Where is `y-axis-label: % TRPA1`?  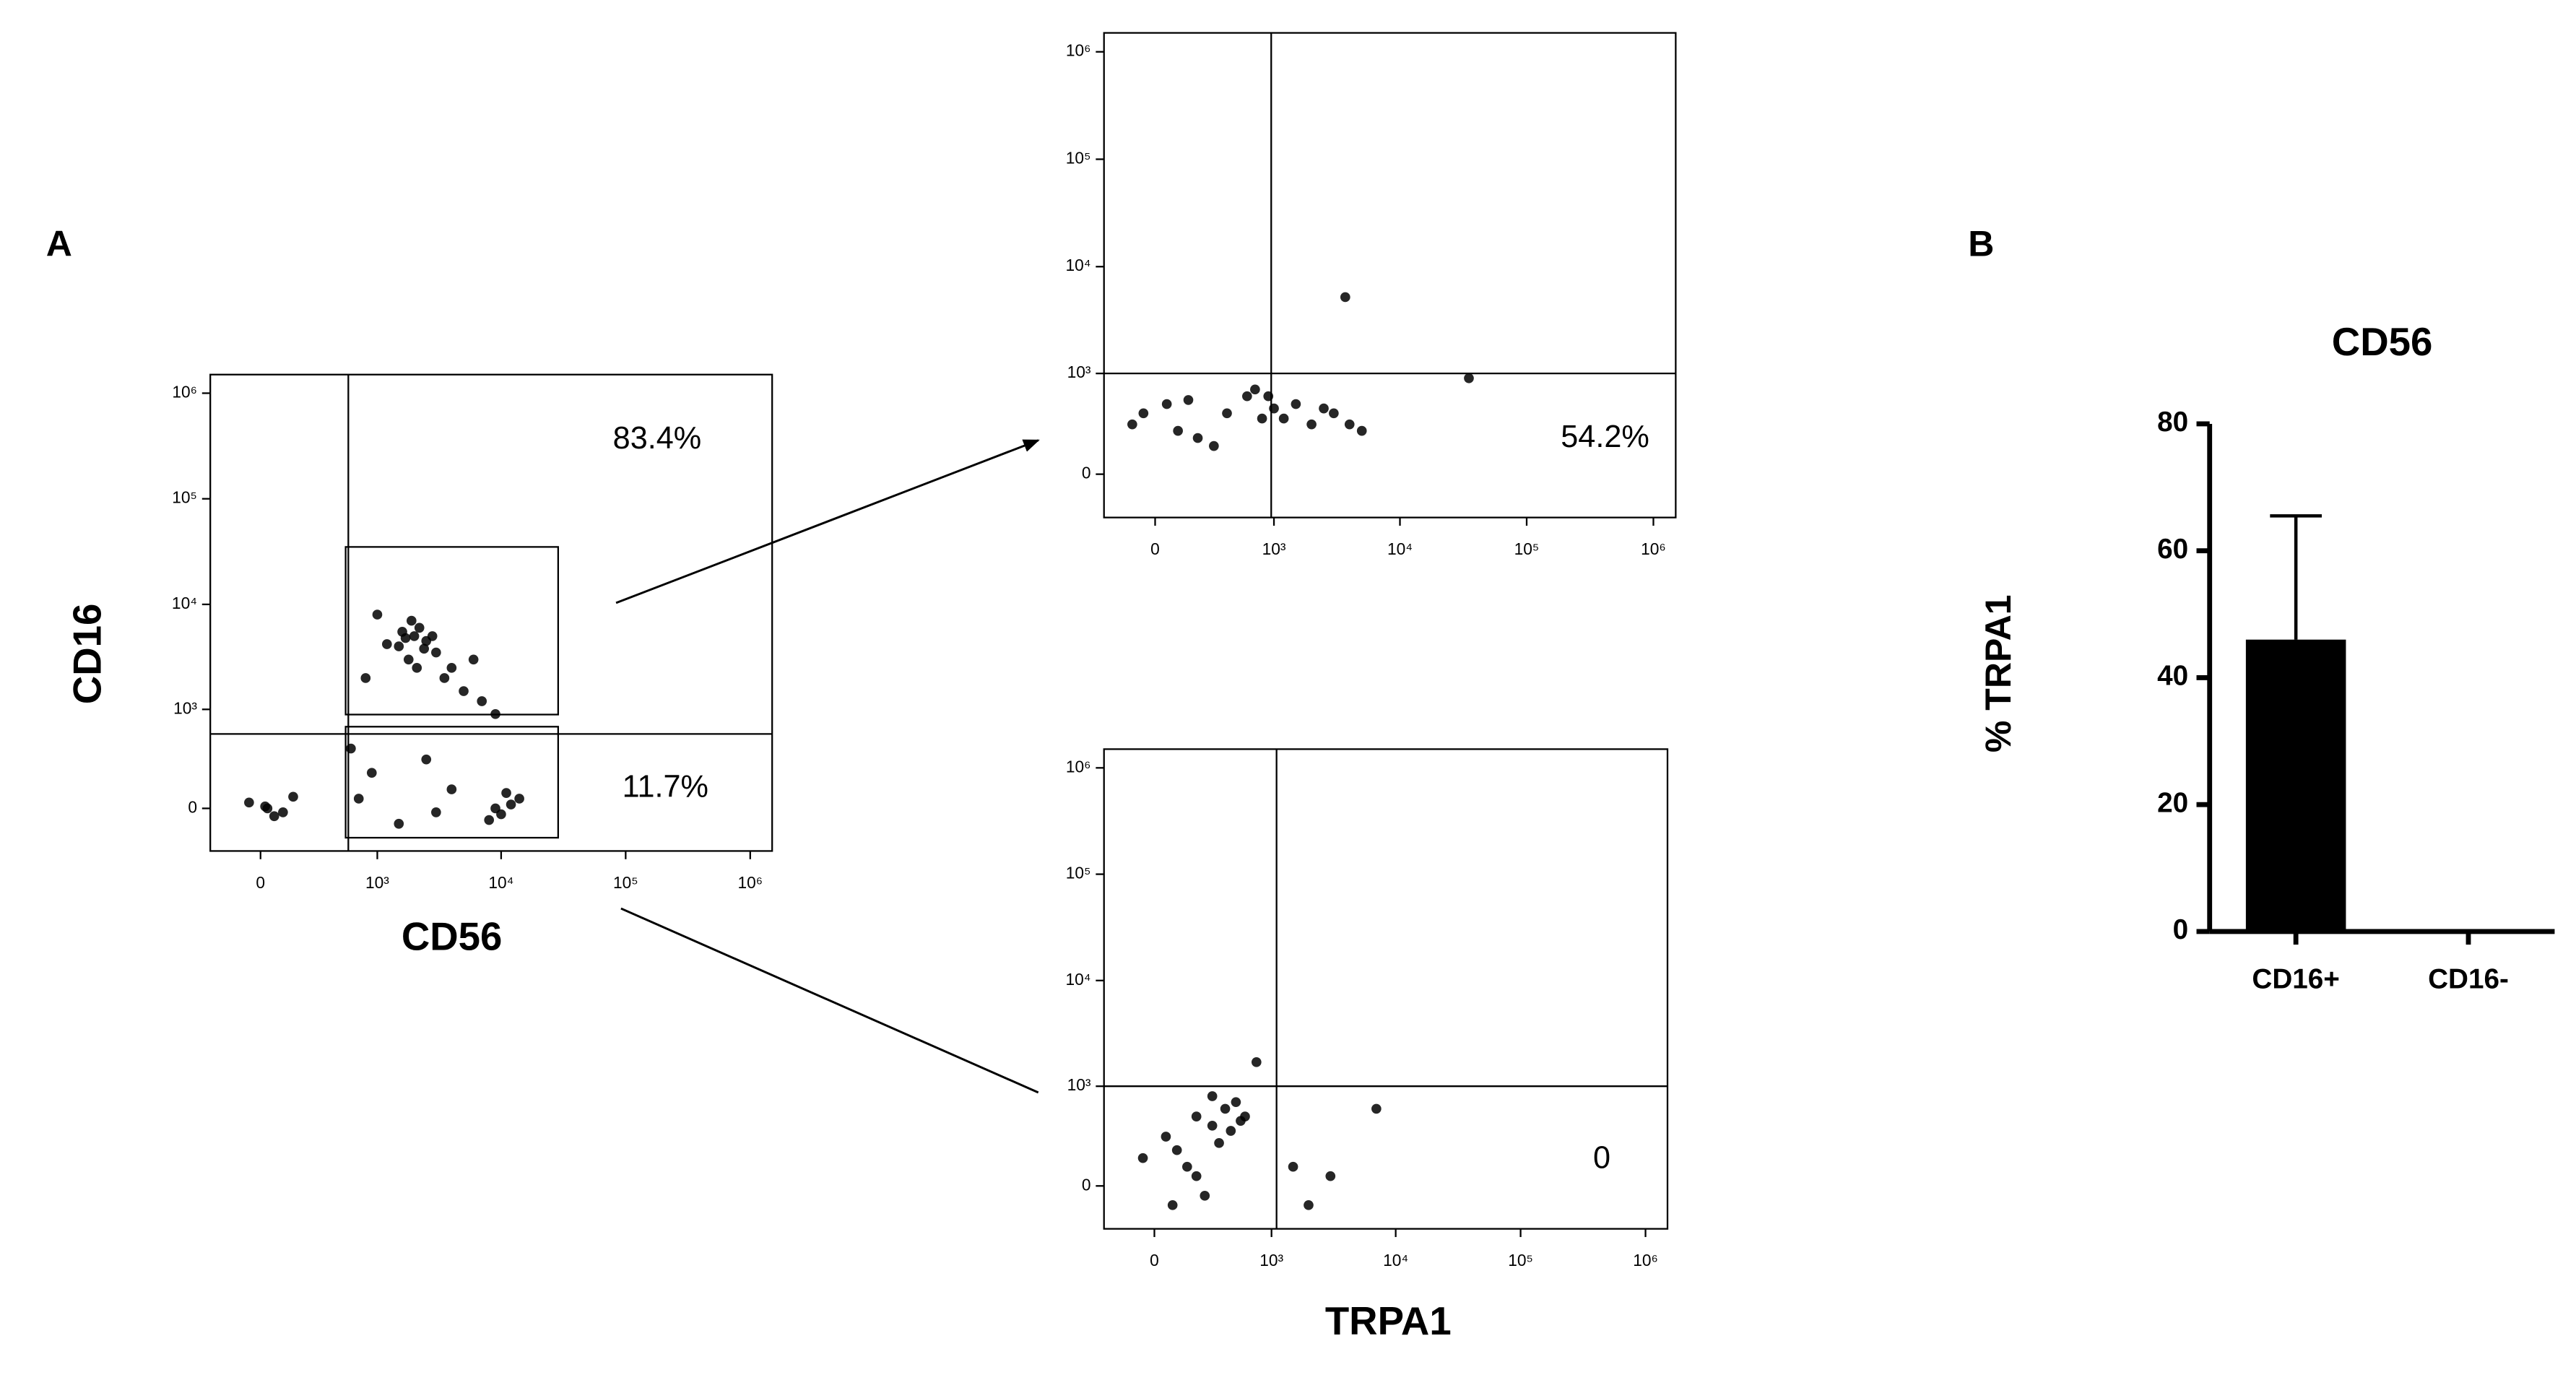 y-axis-label: % TRPA1 is located at coordinates (1998, 673).